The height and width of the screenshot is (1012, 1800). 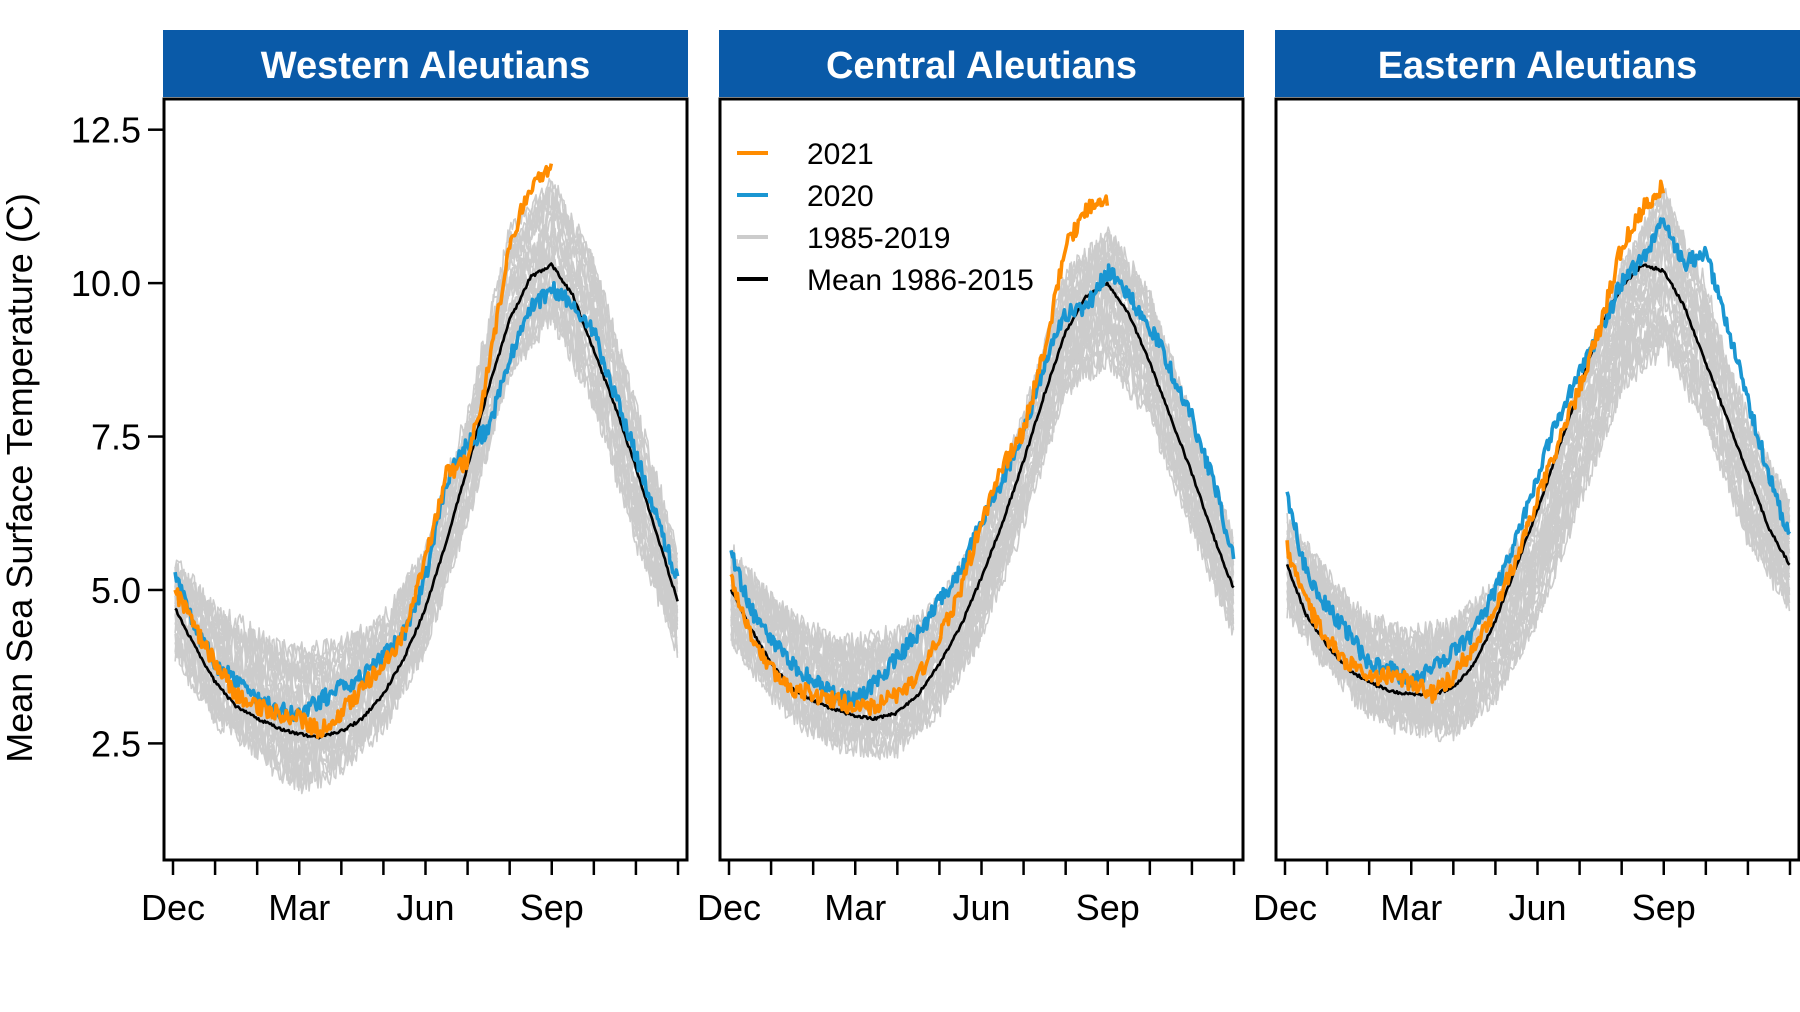 What do you see at coordinates (920, 280) in the screenshot?
I see `legend-label: Mean 1986-2015` at bounding box center [920, 280].